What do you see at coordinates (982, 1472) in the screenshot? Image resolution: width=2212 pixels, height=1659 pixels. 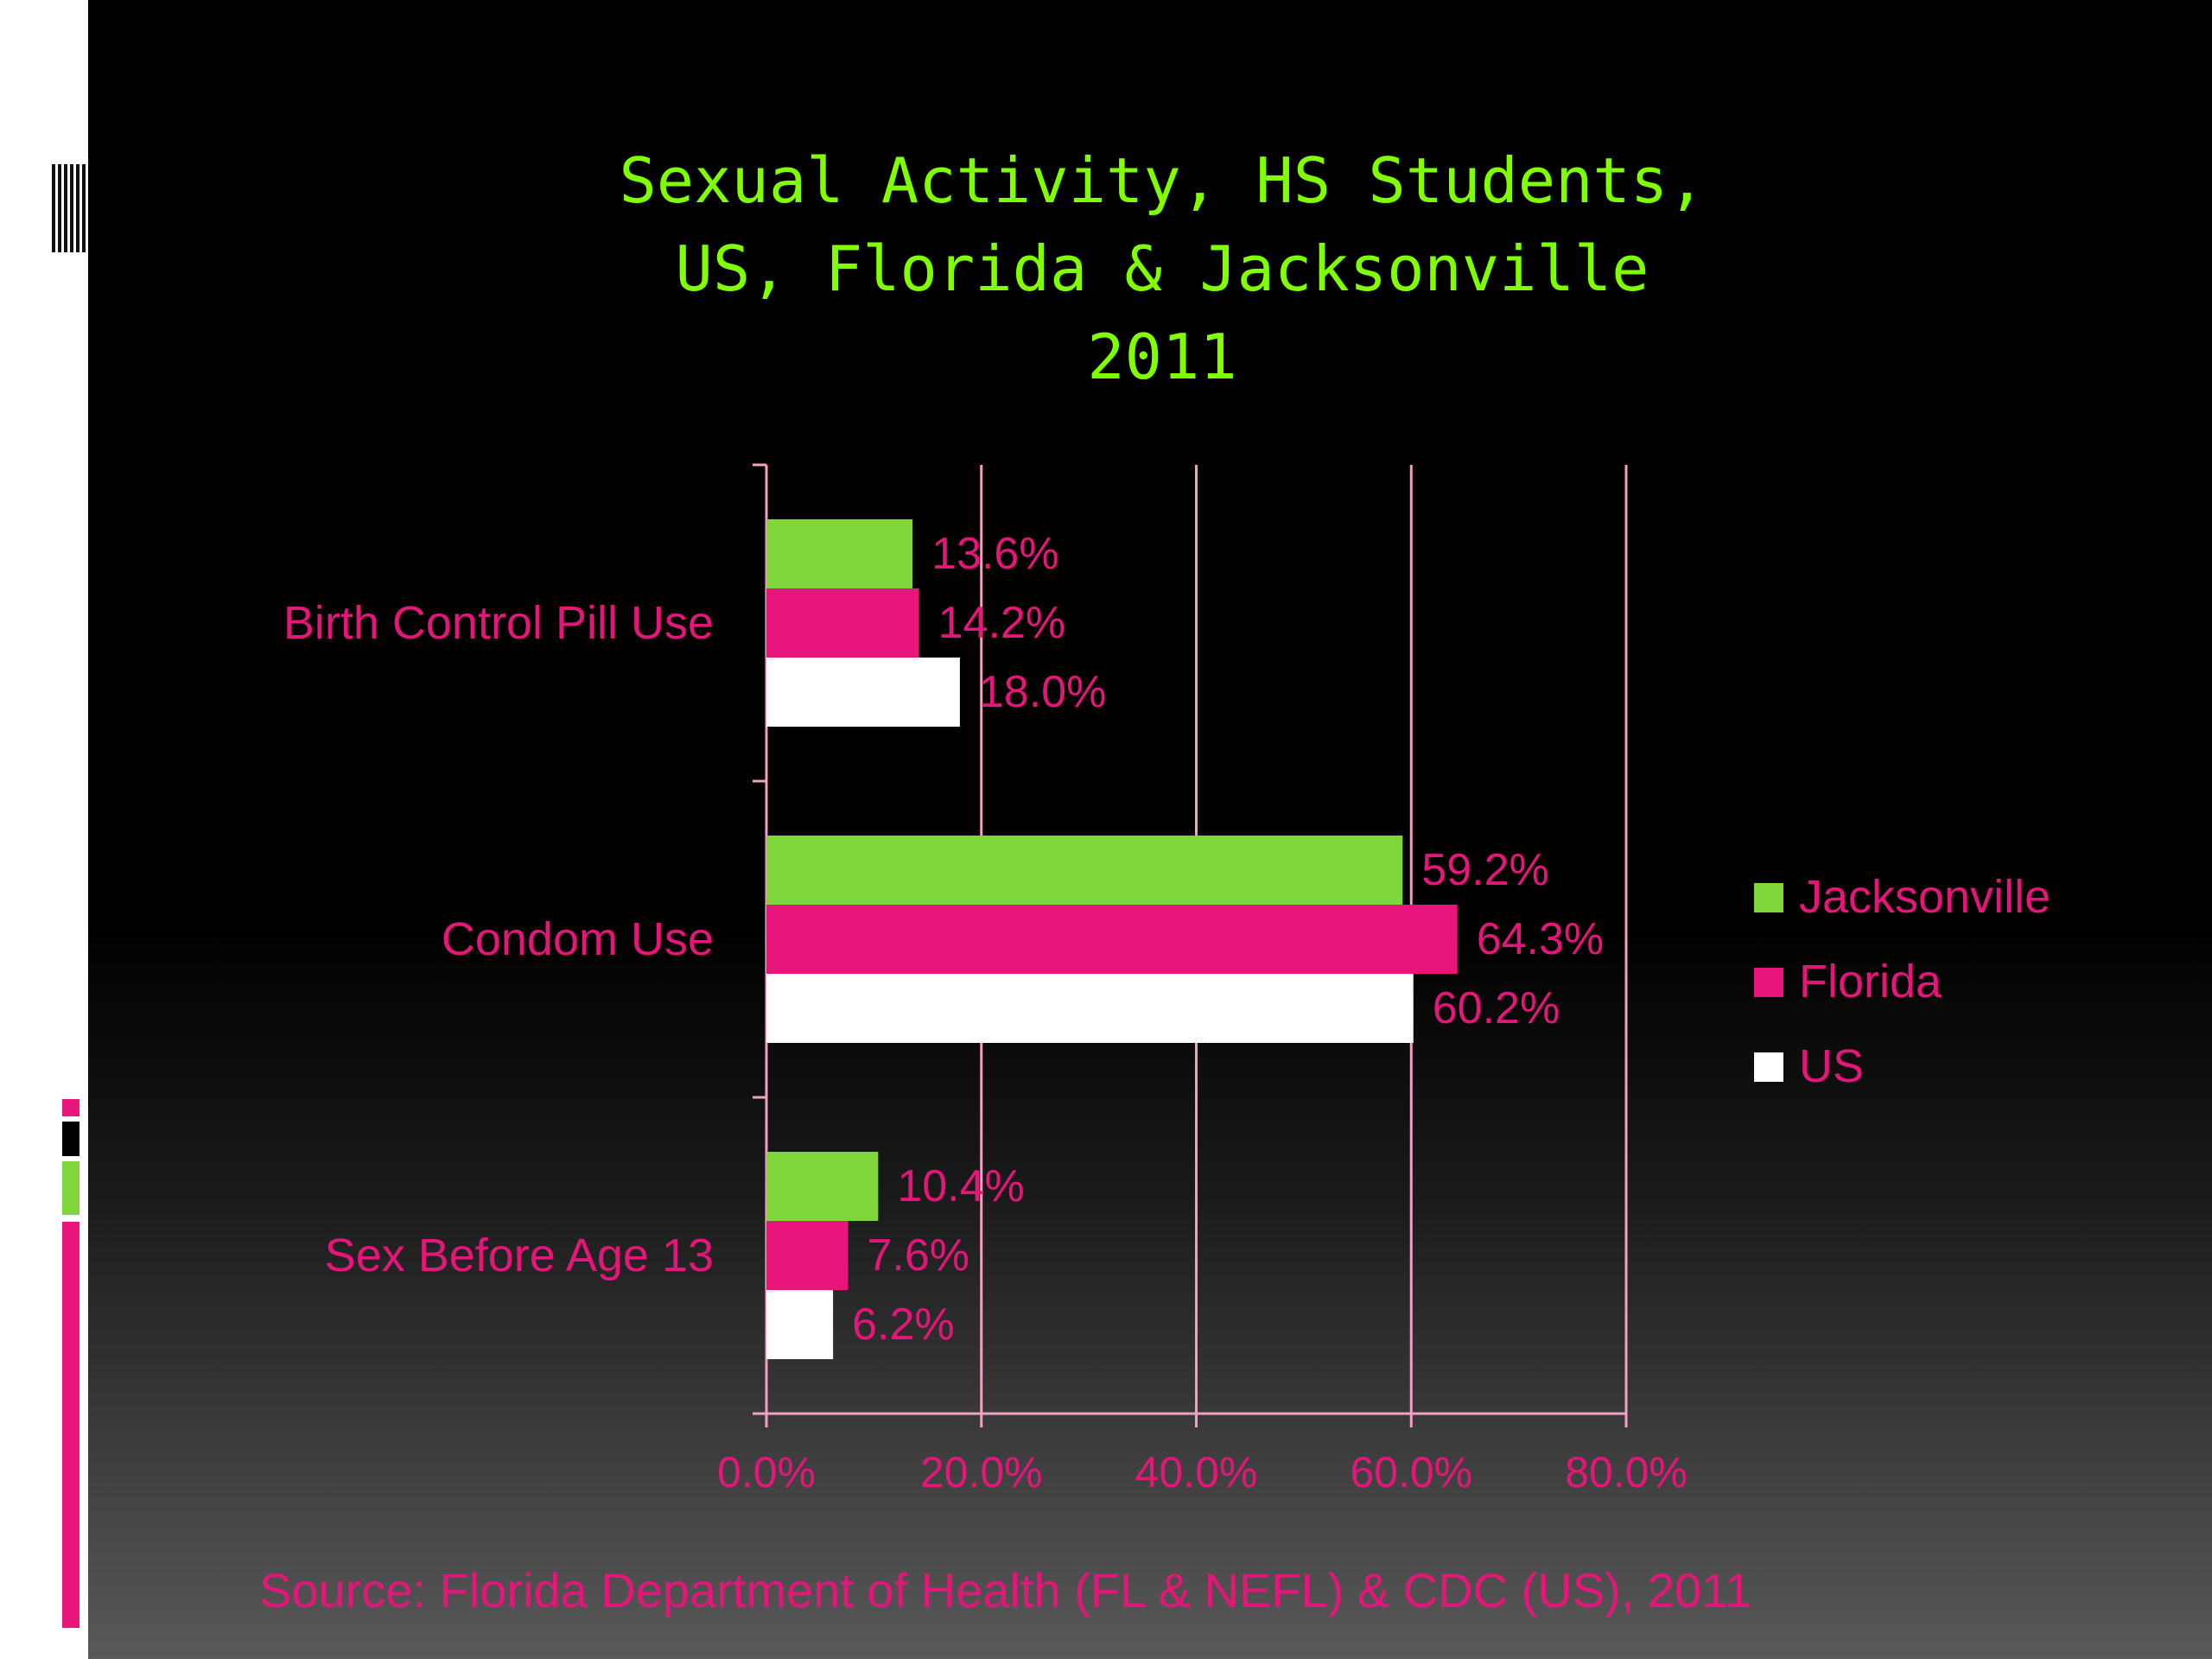 I see `x-tick-label: 20.0%` at bounding box center [982, 1472].